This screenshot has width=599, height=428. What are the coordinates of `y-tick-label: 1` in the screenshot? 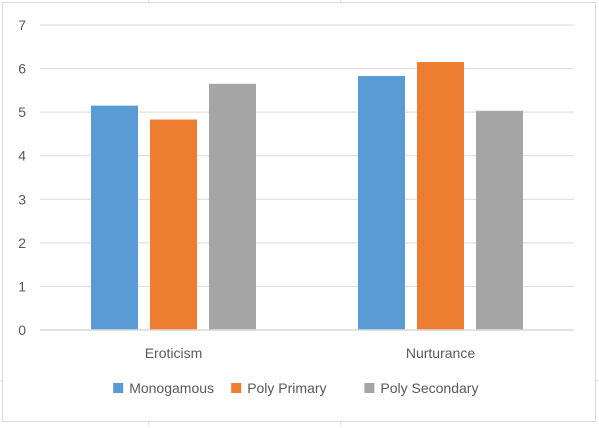 It's located at (22, 286).